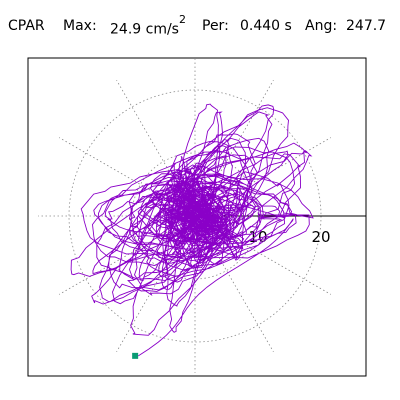 This screenshot has width=400, height=400. I want to click on max-unit: cm/s, so click(162, 29).